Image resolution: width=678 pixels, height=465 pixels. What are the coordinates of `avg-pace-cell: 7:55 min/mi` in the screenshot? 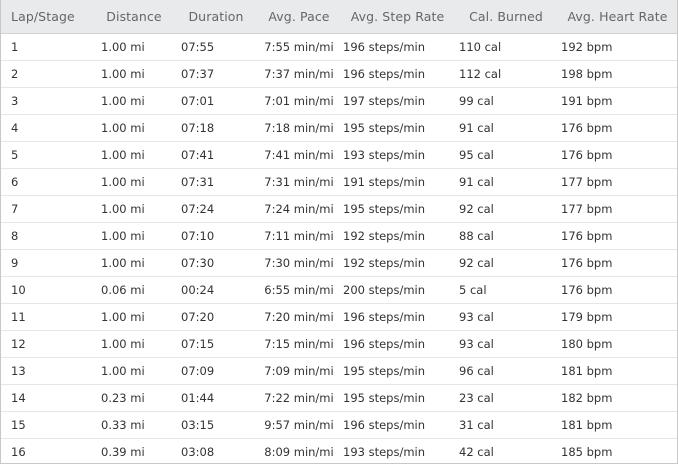 It's located at (299, 47).